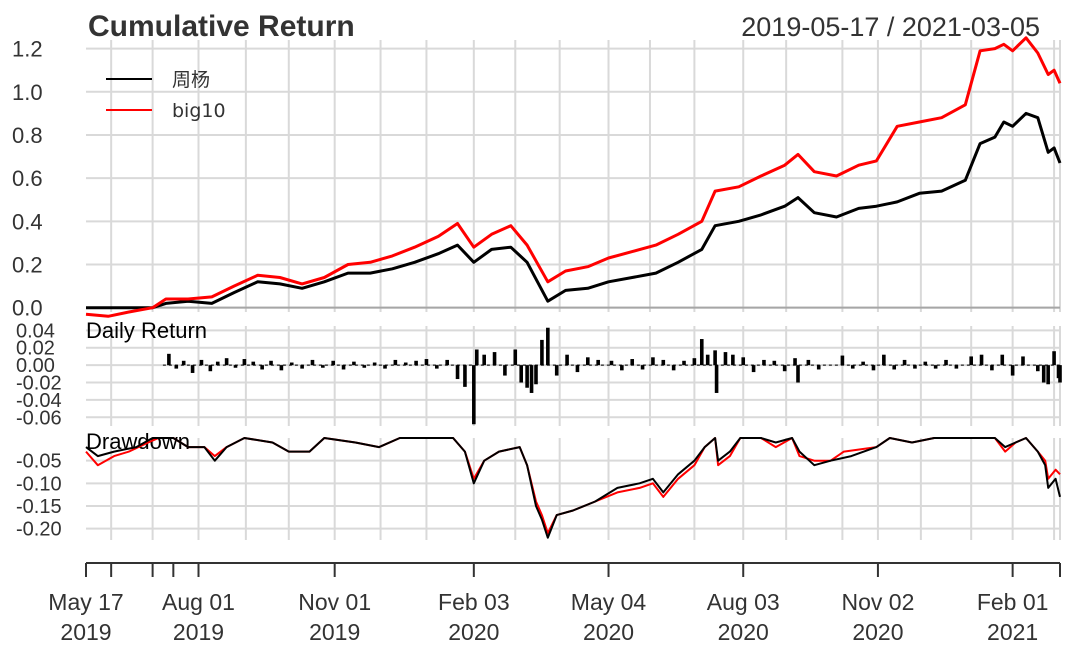 Image resolution: width=1080 pixels, height=649 pixels. I want to click on drawdown-series, so click(573, 488).